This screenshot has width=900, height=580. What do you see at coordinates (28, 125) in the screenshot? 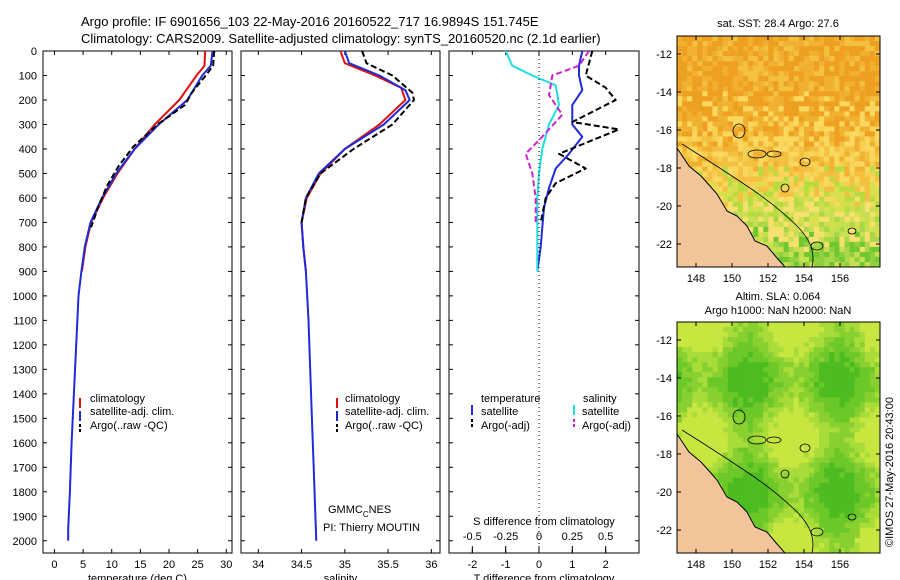
I see `y-tick-label: 300` at bounding box center [28, 125].